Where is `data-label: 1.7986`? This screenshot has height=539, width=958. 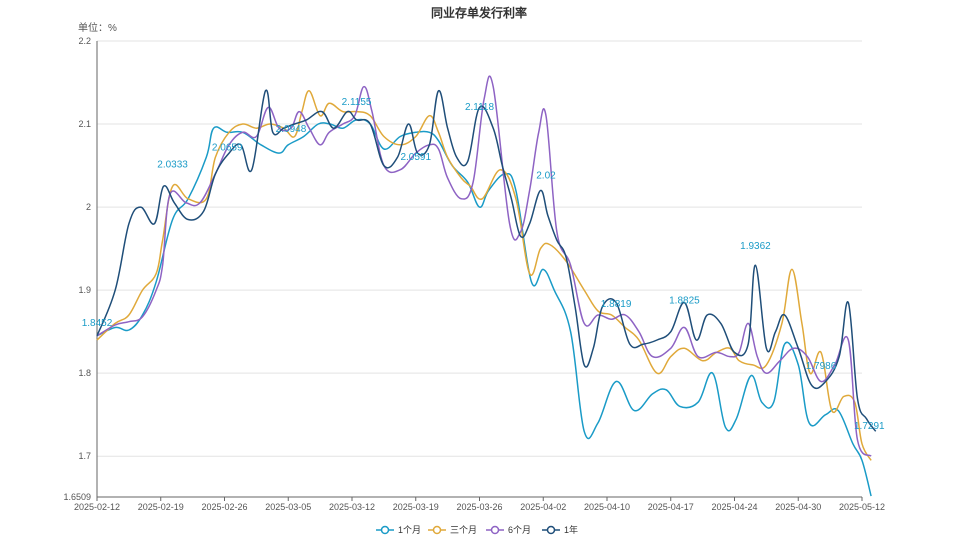 data-label: 1.7986 is located at coordinates (821, 366).